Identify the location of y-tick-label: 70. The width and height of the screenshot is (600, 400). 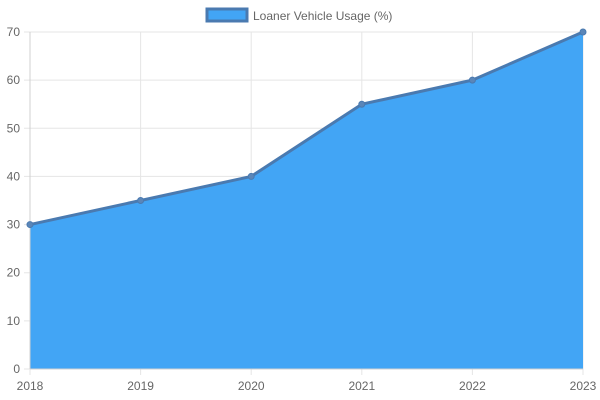
(14, 32).